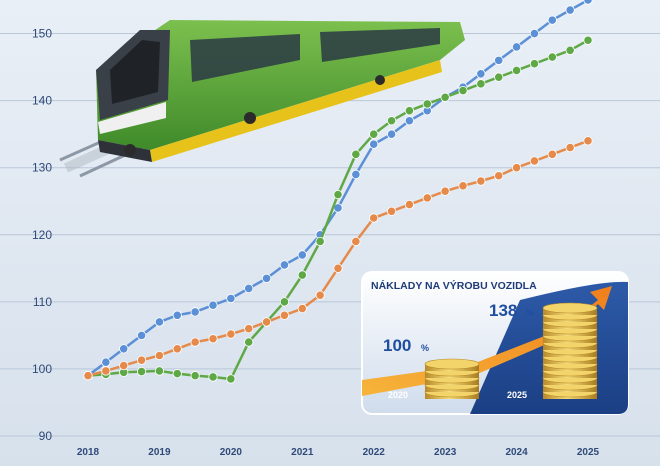 The width and height of the screenshot is (660, 466). What do you see at coordinates (445, 452) in the screenshot?
I see `x-tick-label: 2023` at bounding box center [445, 452].